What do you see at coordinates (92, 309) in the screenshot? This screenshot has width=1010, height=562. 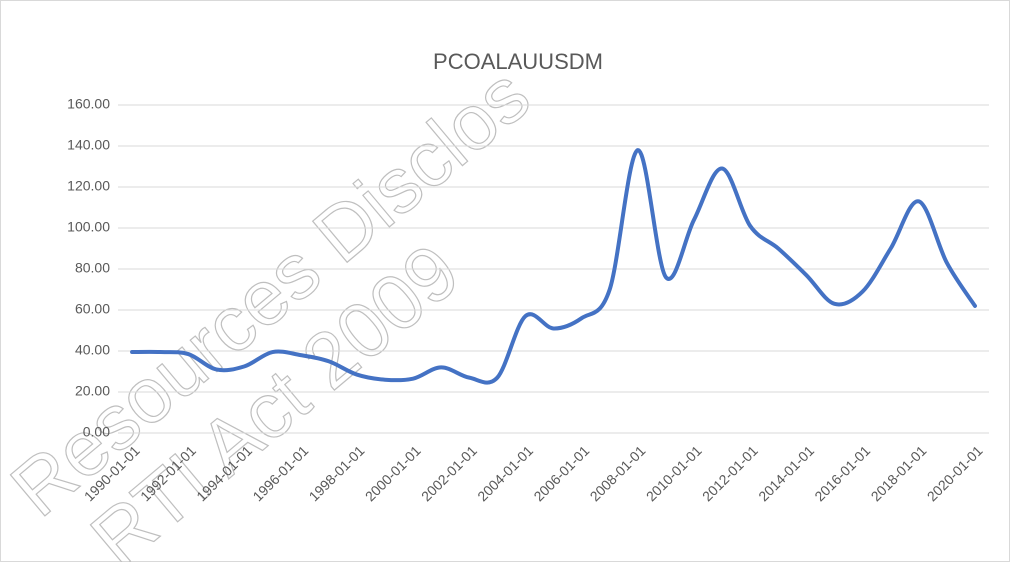 I see `y-tick-label: 60.00` at bounding box center [92, 309].